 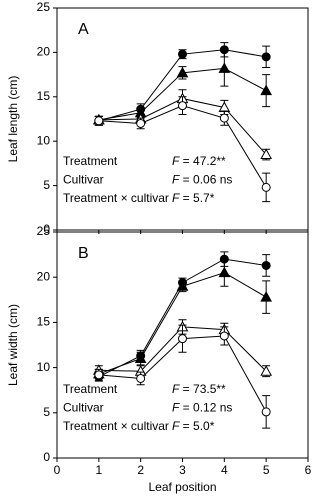 What do you see at coordinates (13, 119) in the screenshot?
I see `y-axis-label: Leaf length (cm)` at bounding box center [13, 119].